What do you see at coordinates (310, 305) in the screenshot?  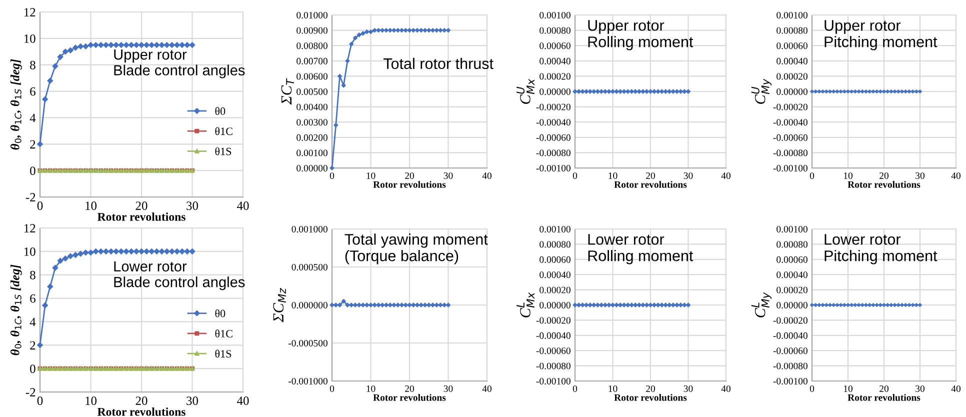 I see `y-tick-label: 0.000000` at bounding box center [310, 305].